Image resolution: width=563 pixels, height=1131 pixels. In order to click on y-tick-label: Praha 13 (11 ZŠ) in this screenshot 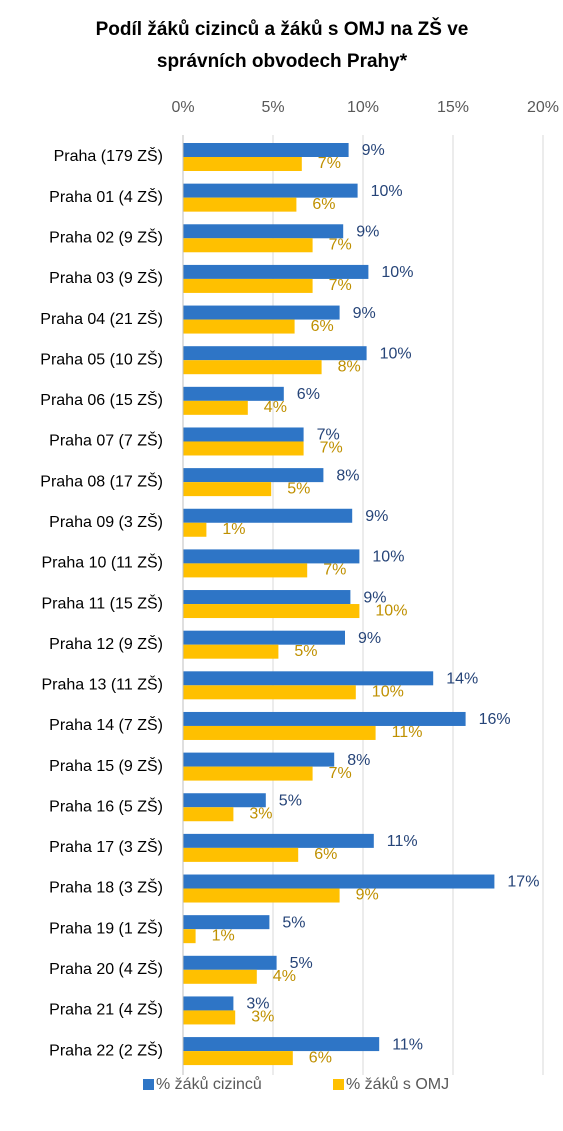, I will do `click(102, 684)`.